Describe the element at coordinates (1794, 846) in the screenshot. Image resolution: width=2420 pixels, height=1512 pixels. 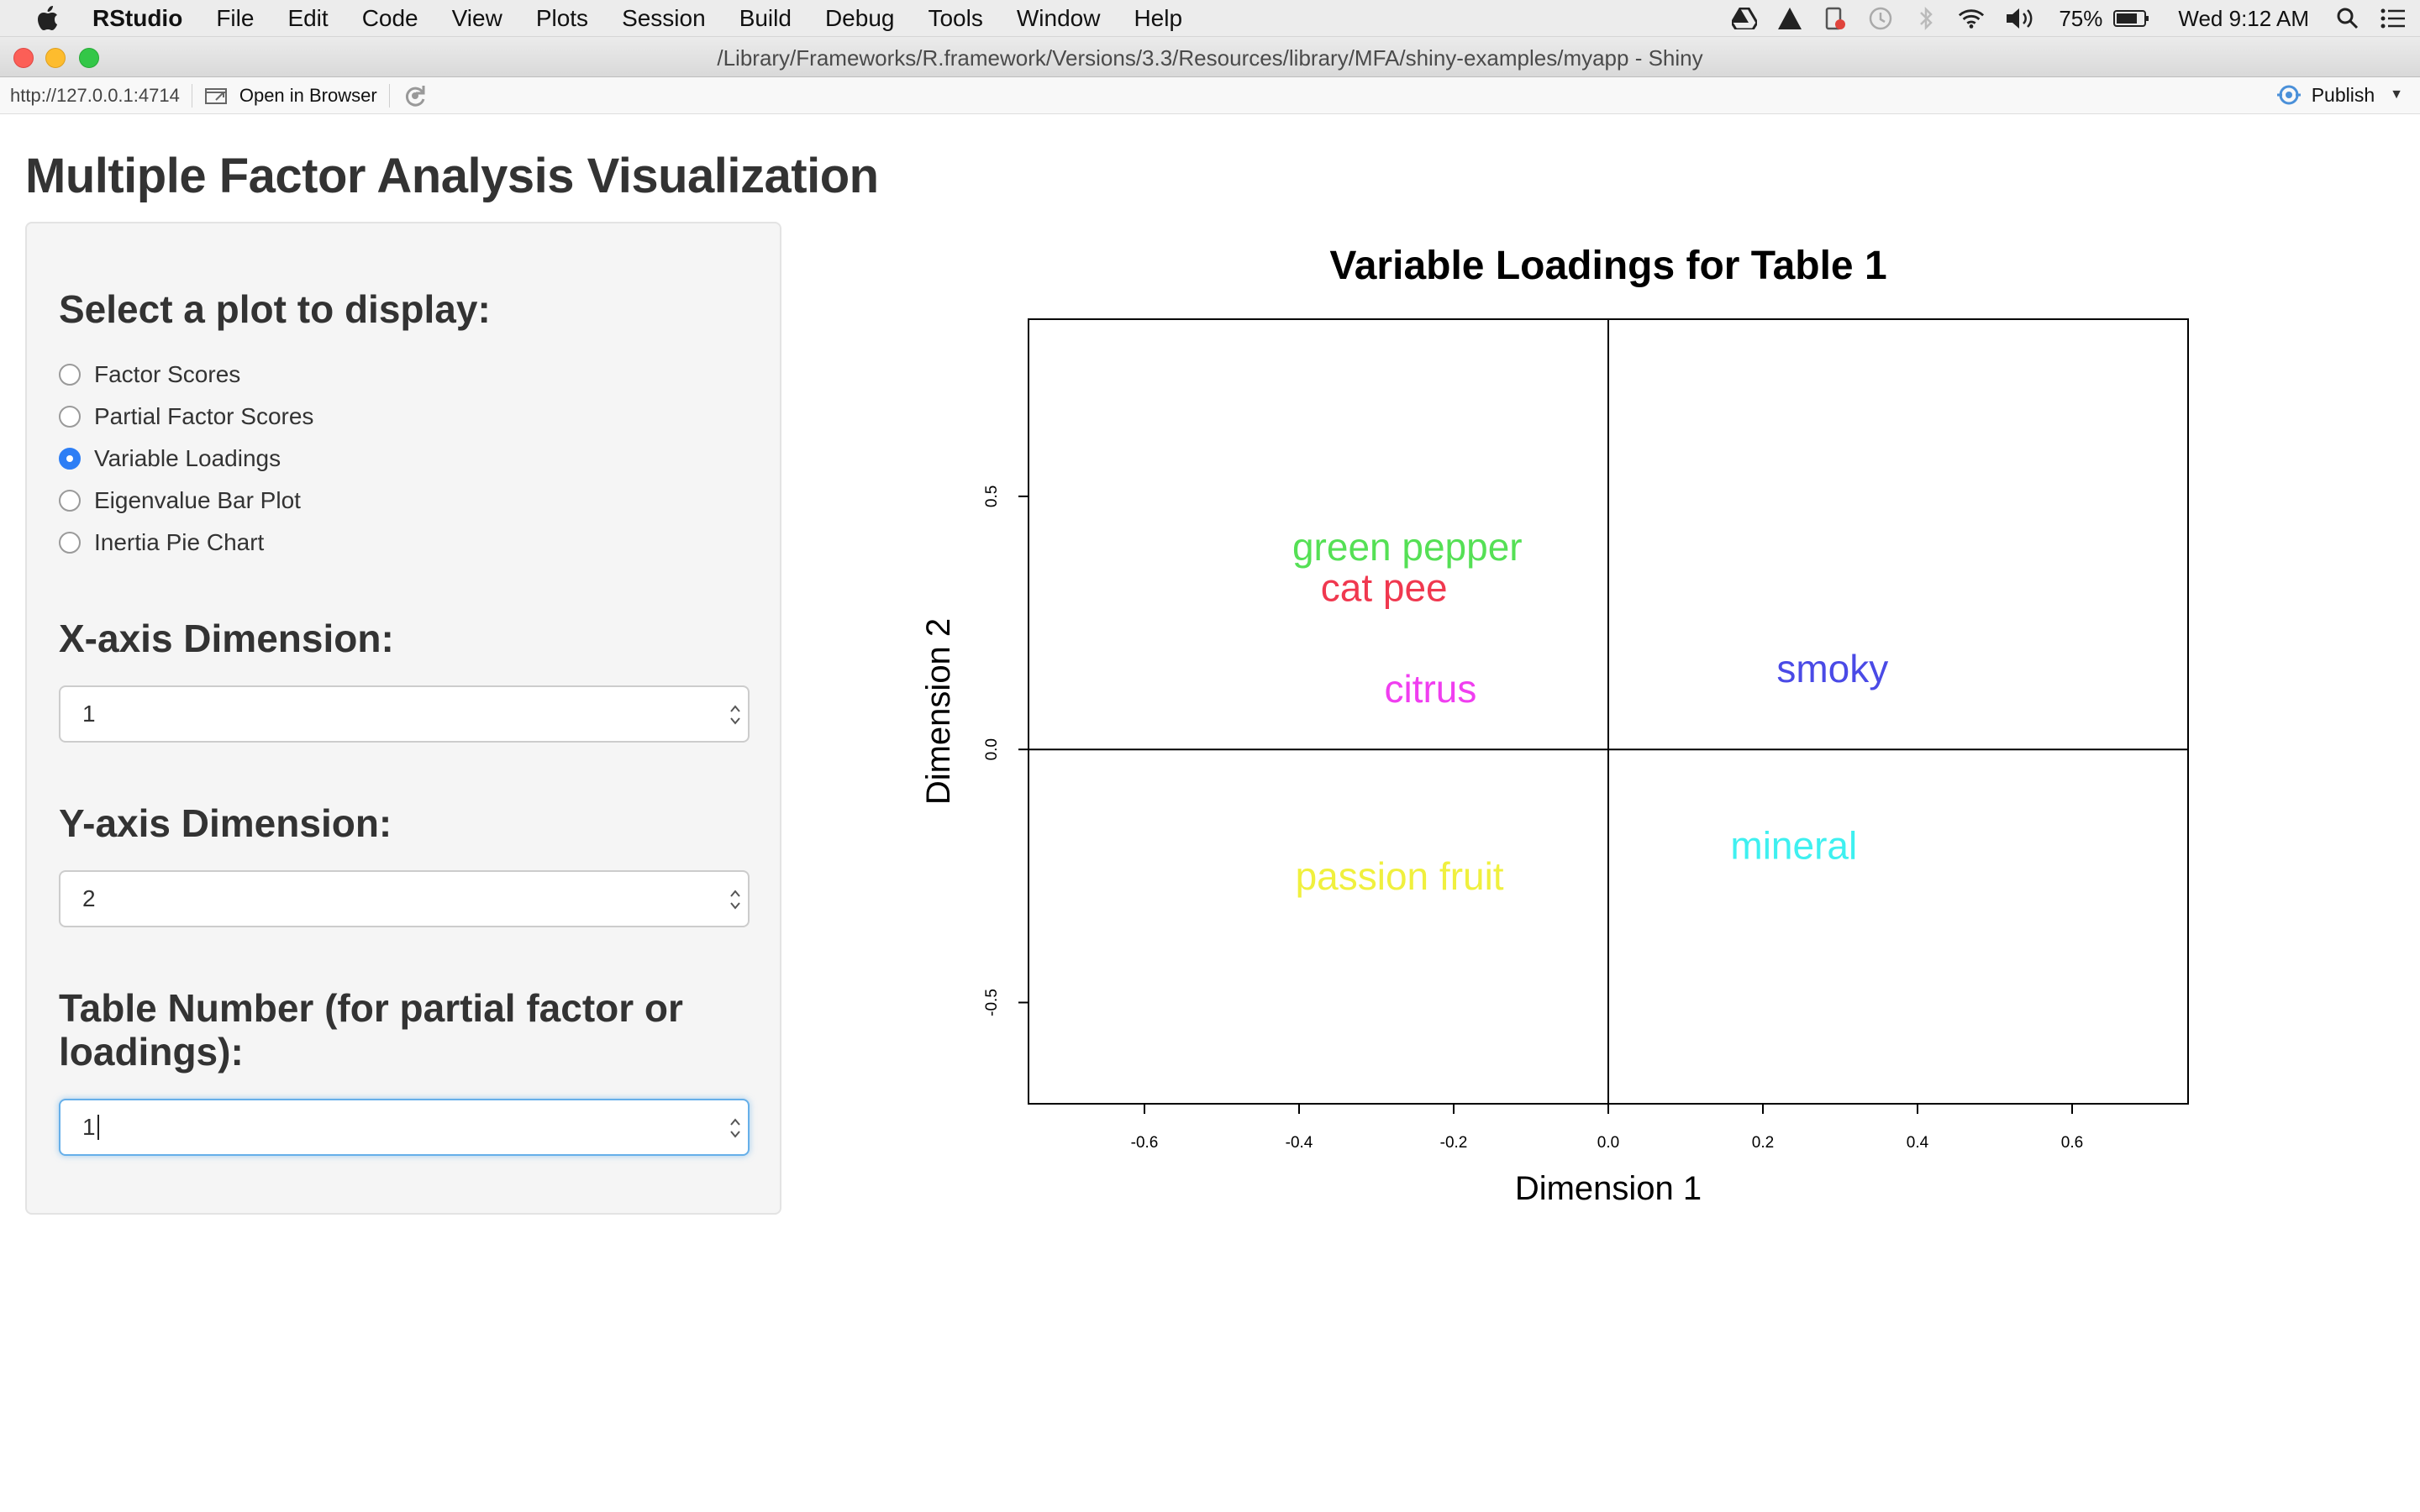
I see `point-label-mineral: mineral` at that location.